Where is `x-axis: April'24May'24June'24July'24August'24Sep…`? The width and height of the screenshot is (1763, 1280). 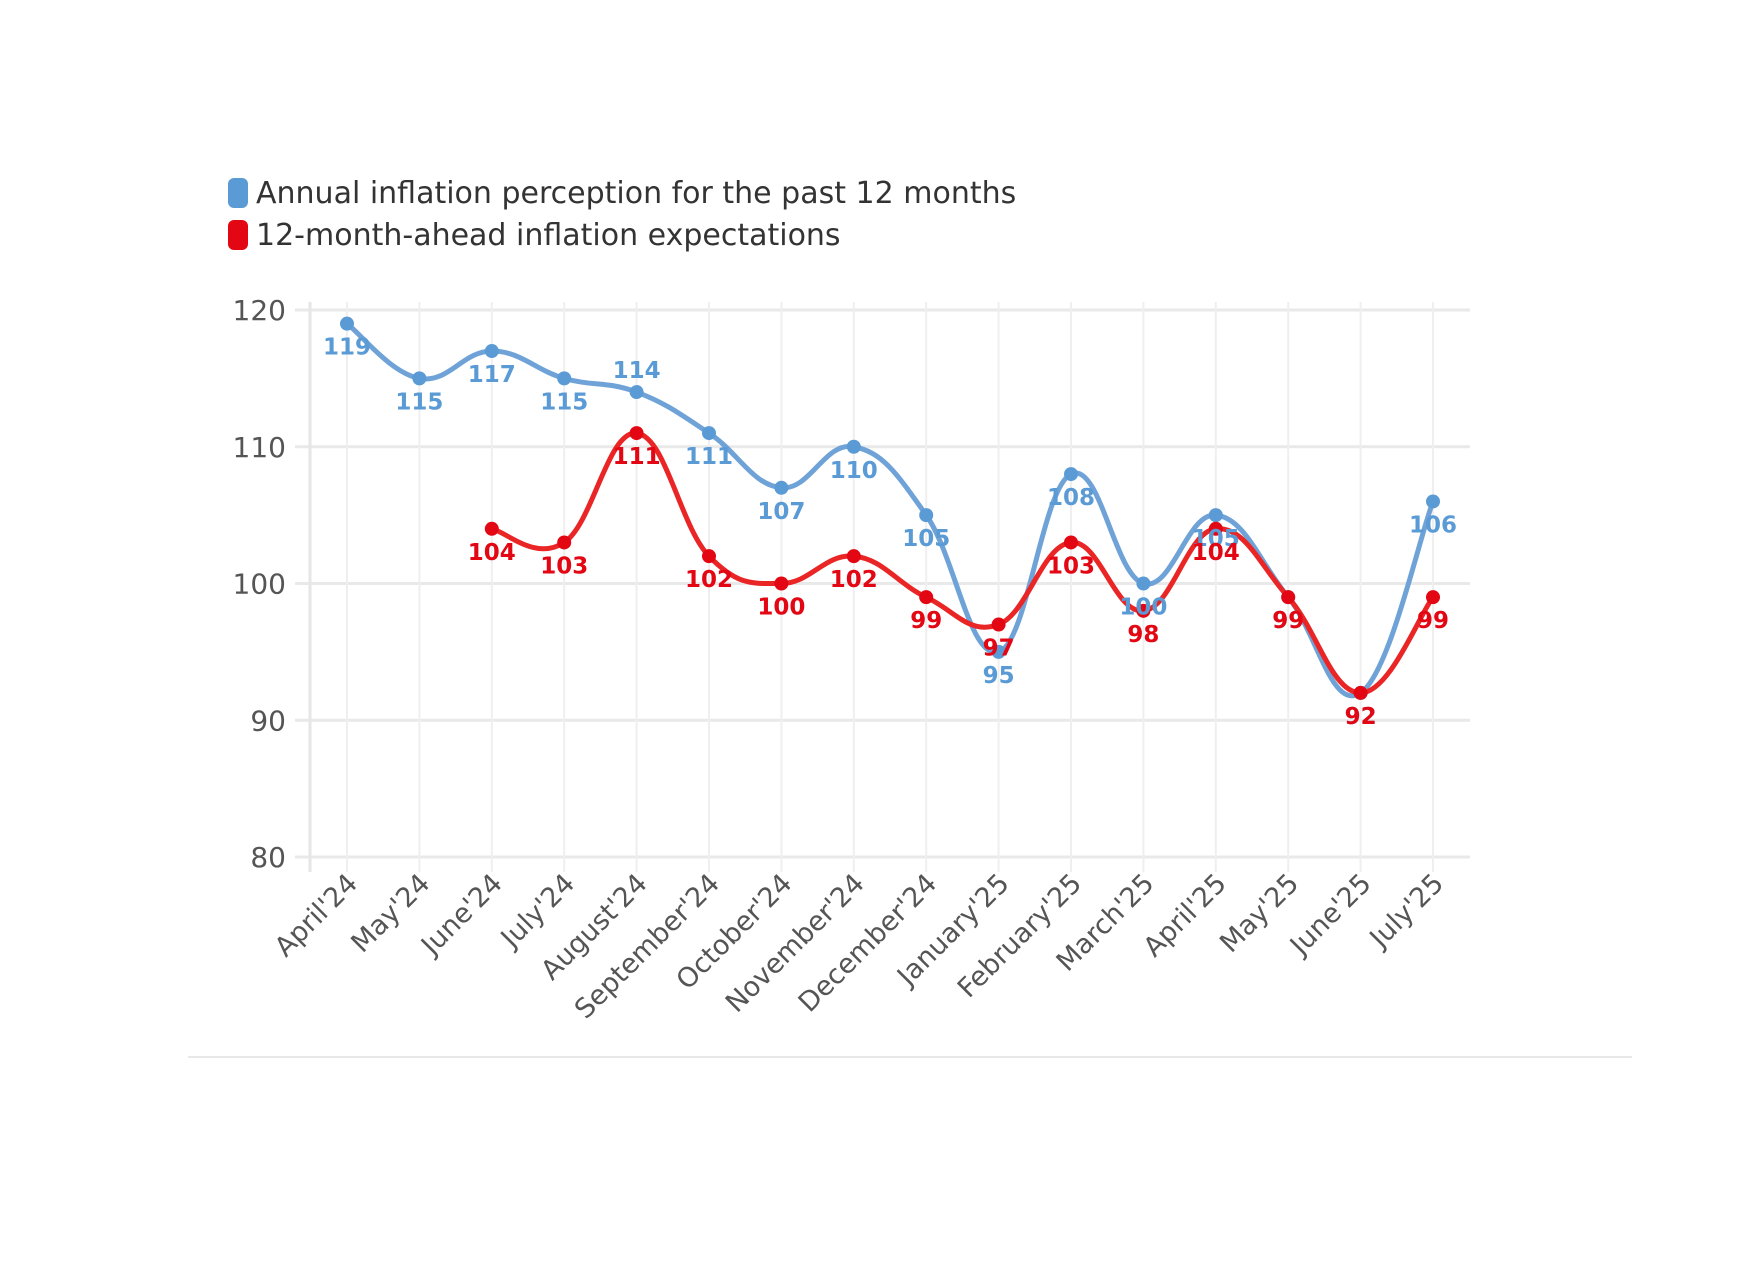 x-axis: April'24May'24June'24July'24August'24Sep… is located at coordinates (859, 946).